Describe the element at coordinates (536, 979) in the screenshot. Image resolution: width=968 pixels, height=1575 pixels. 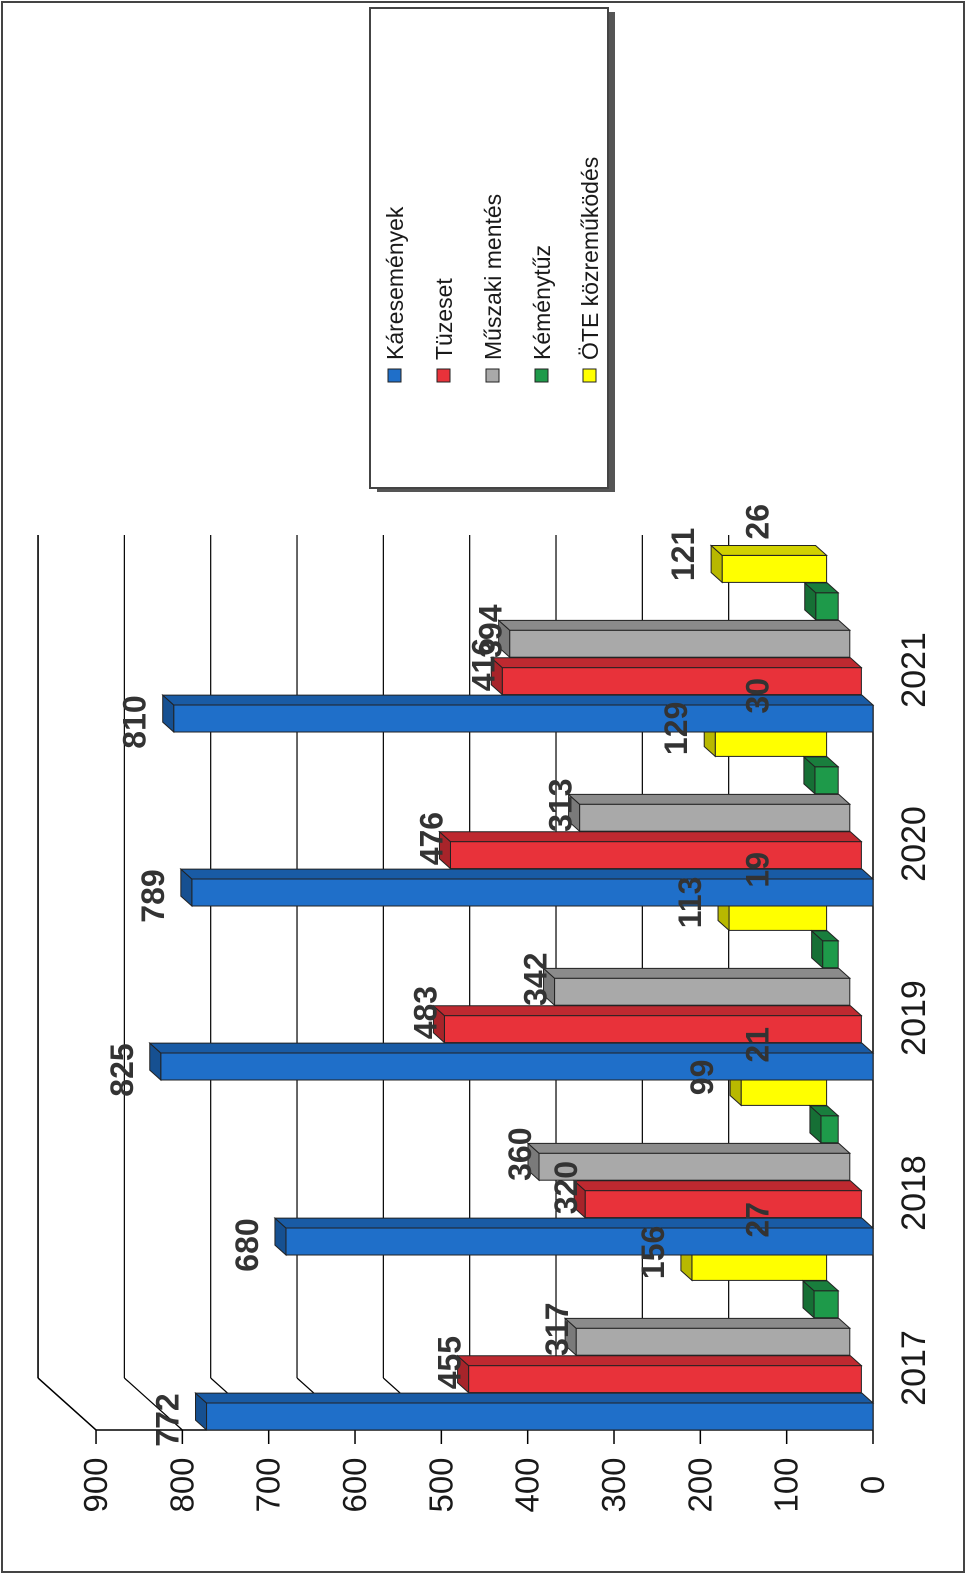
I see `data-label: 342` at that location.